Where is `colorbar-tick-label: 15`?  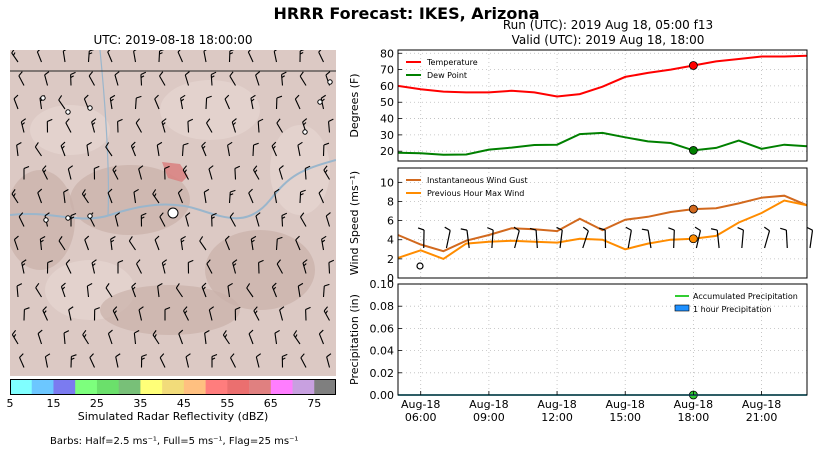
colorbar-tick-label: 15 is located at coordinates (53, 403).